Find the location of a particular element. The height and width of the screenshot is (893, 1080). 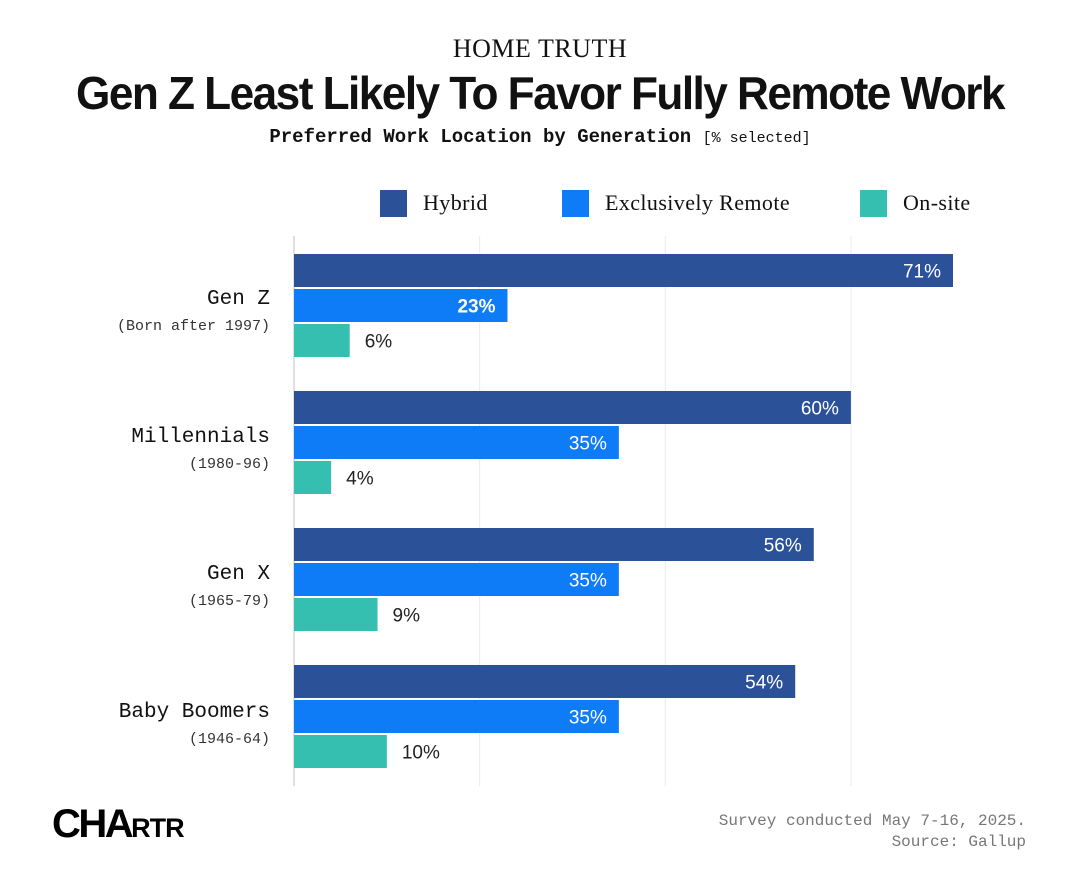

category-sublabel-gen-x: (1965-79) is located at coordinates (229, 601).